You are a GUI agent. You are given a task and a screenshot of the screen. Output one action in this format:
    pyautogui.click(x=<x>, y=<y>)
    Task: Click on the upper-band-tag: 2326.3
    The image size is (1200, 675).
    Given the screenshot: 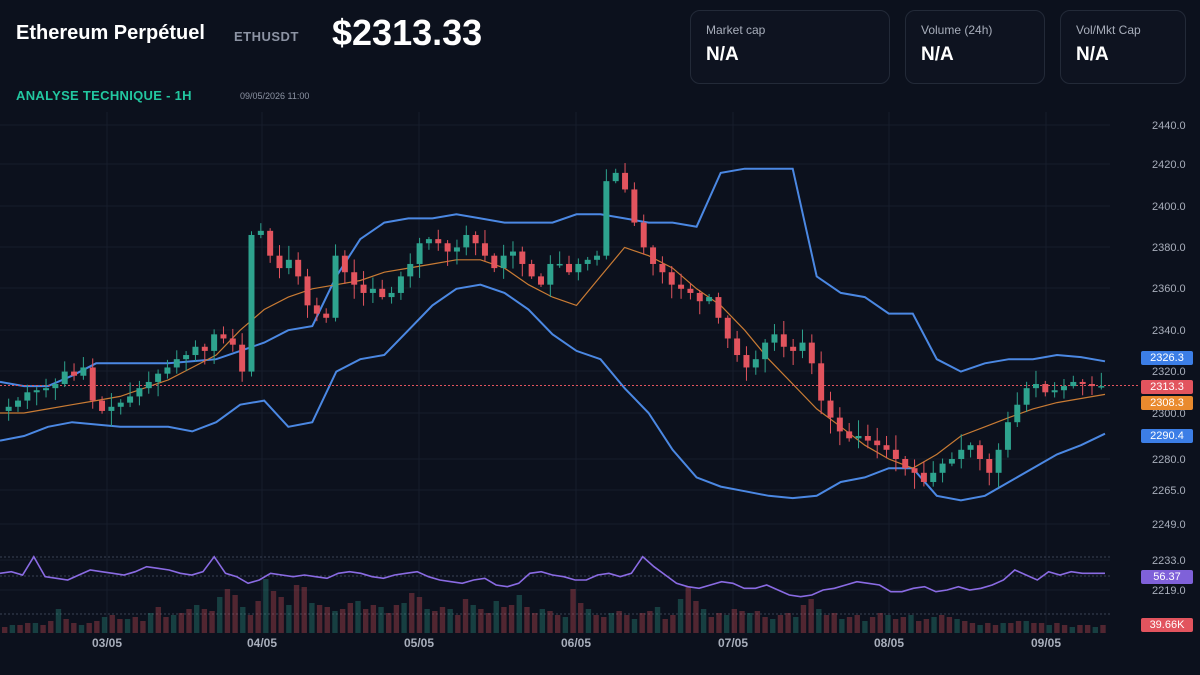 What is the action you would take?
    pyautogui.click(x=1167, y=358)
    